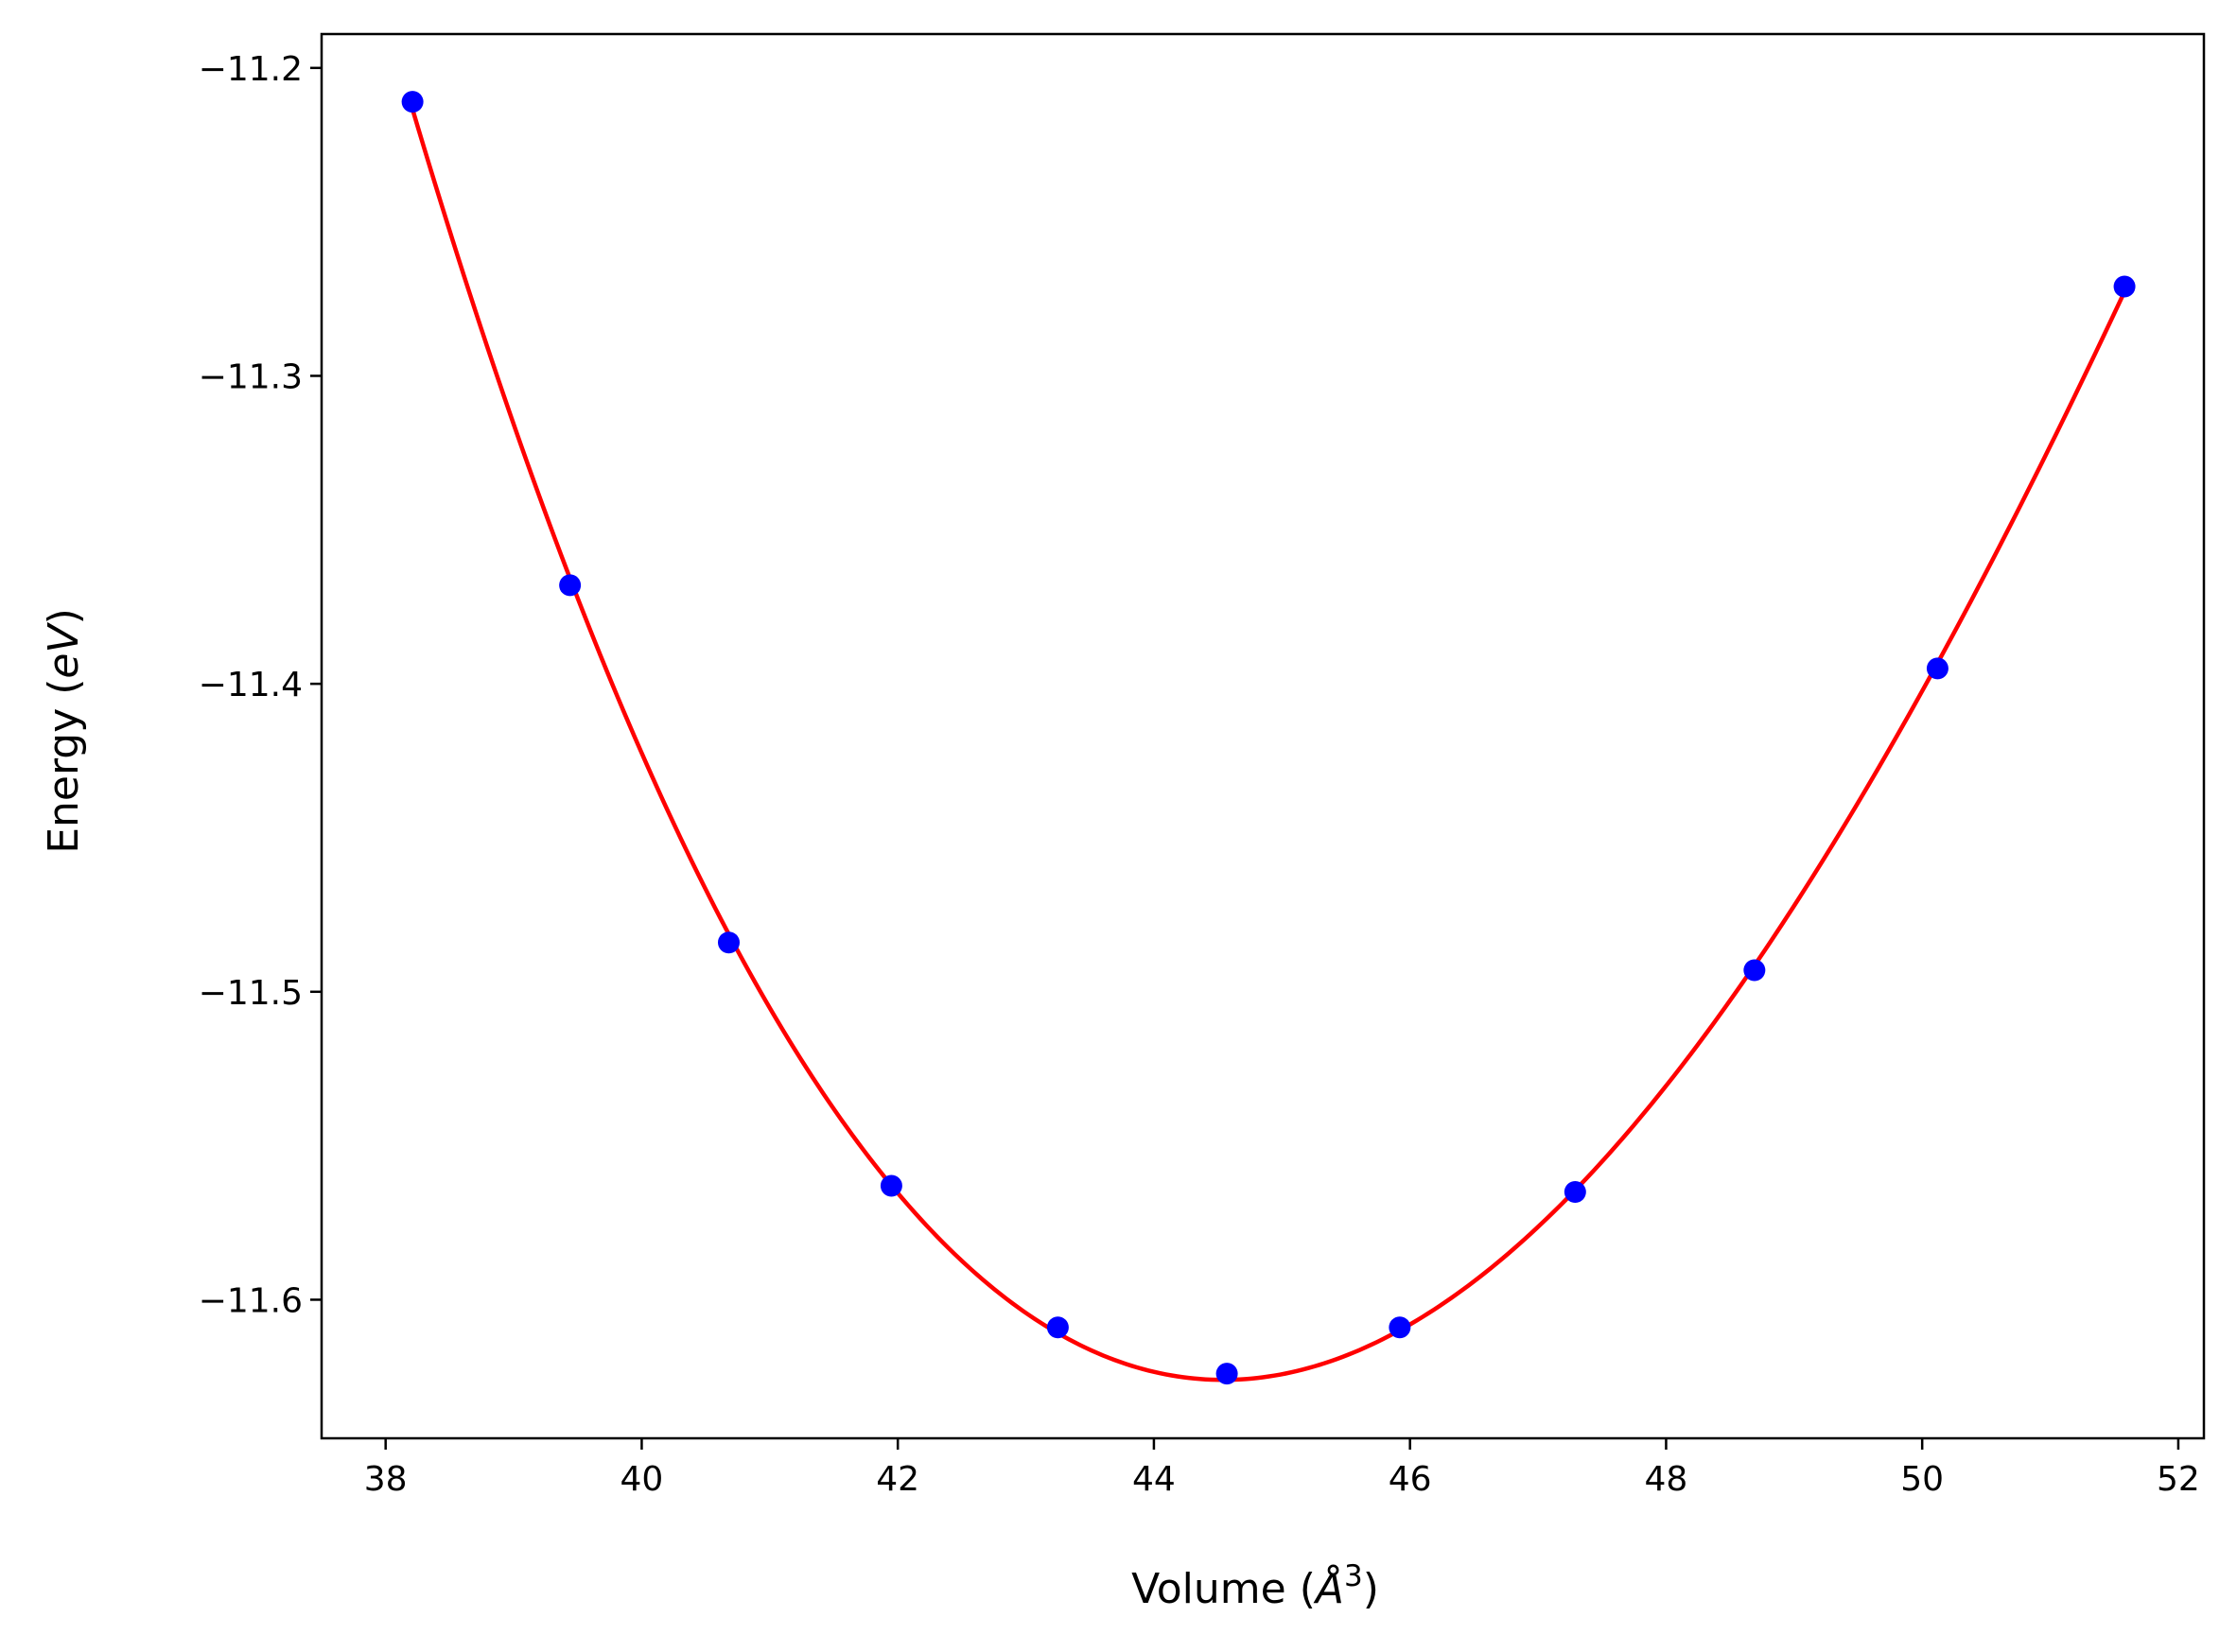 Image resolution: width=2237 pixels, height=1652 pixels. Describe the element at coordinates (1329, 1588) in the screenshot. I see `x-axis-label-symbol: Å` at that location.